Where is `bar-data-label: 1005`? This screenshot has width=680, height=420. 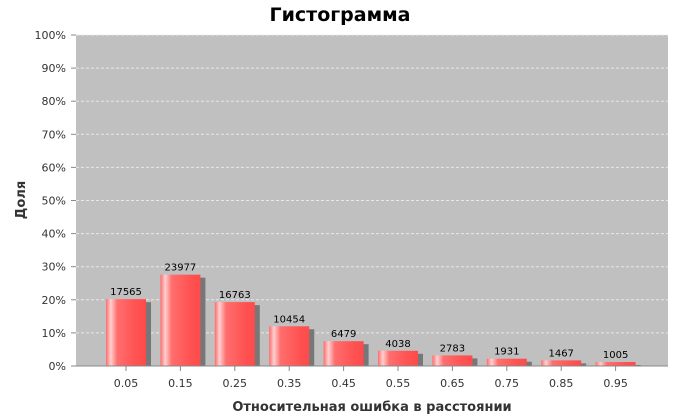 bar-data-label: 1005 is located at coordinates (615, 355).